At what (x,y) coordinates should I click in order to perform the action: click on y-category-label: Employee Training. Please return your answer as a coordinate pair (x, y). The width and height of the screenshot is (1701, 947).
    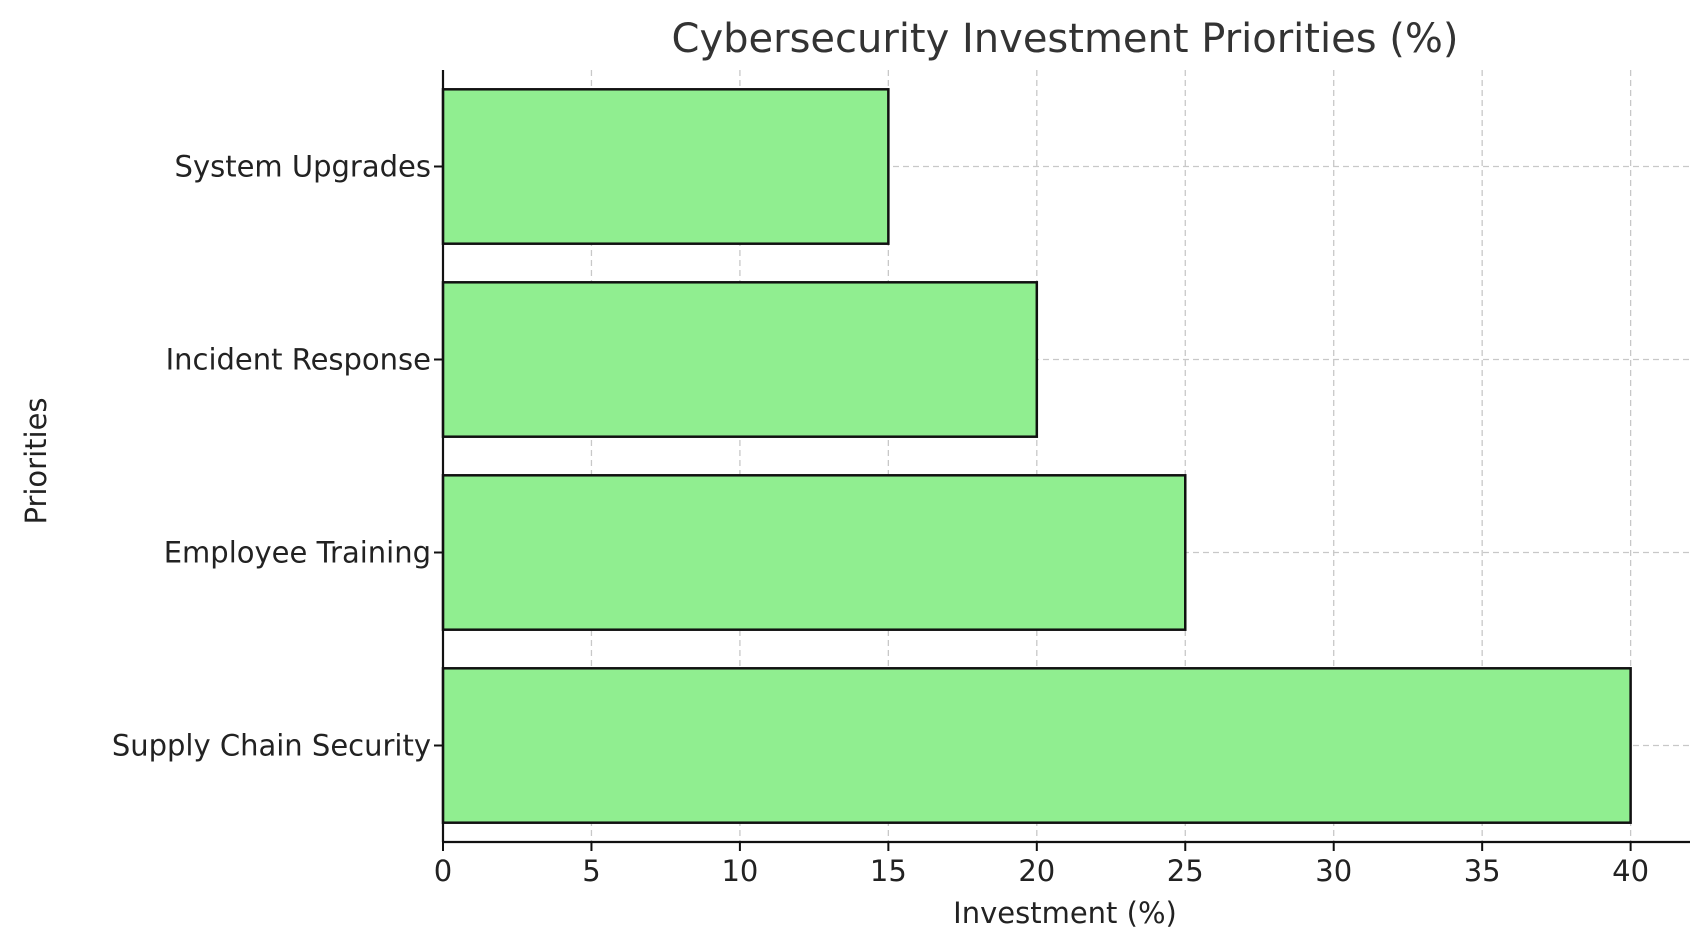
    Looking at the image, I should click on (297, 553).